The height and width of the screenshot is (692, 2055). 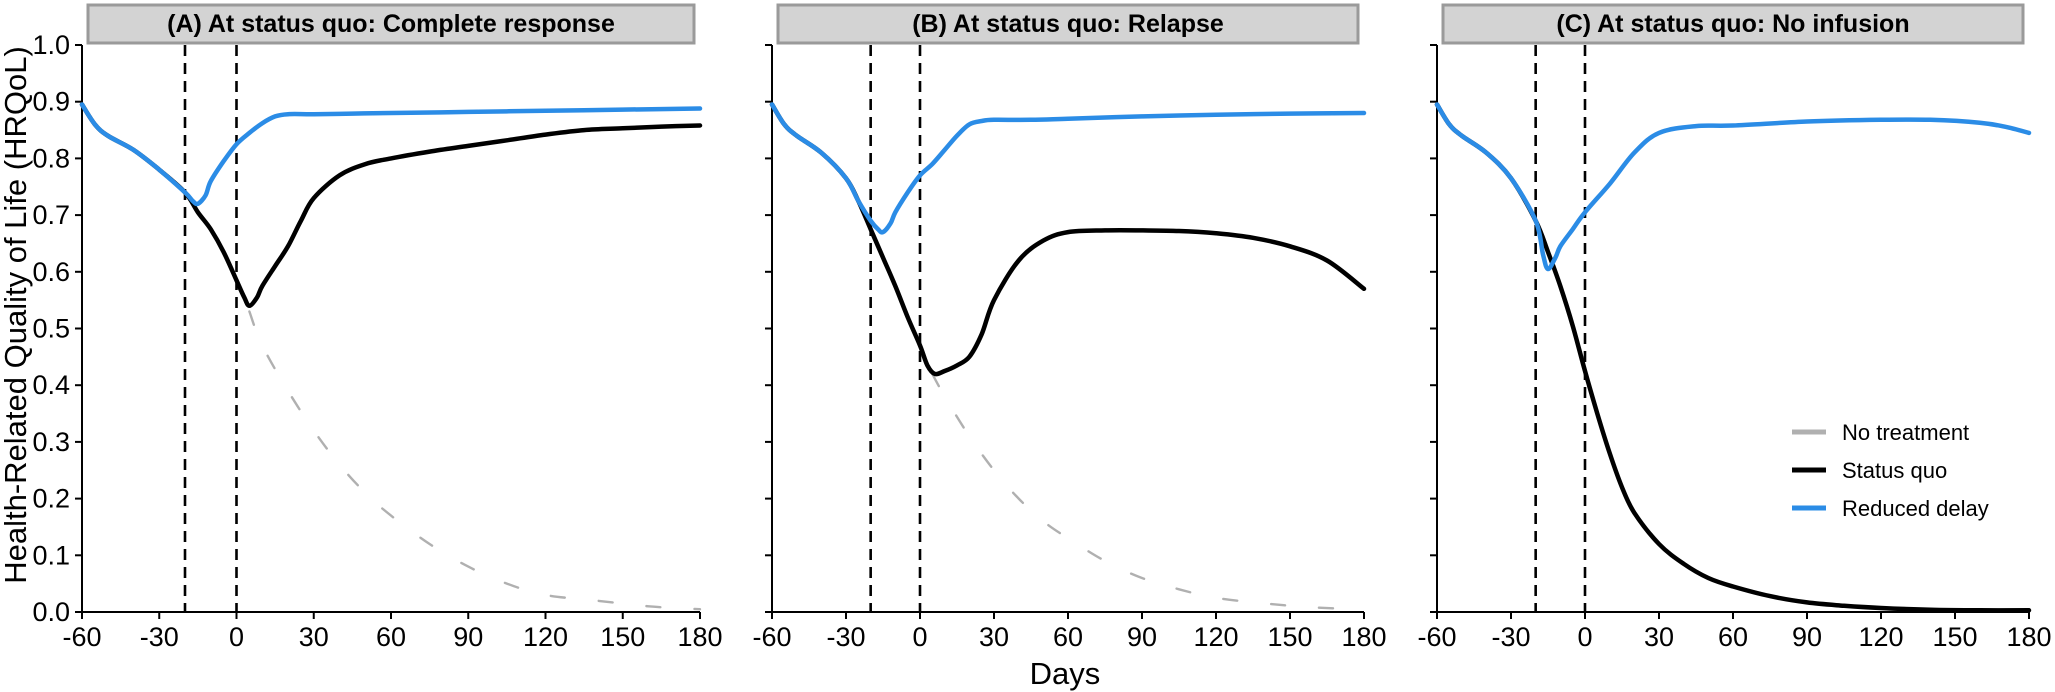 I want to click on x-axis-title: Days, so click(x=1065, y=673).